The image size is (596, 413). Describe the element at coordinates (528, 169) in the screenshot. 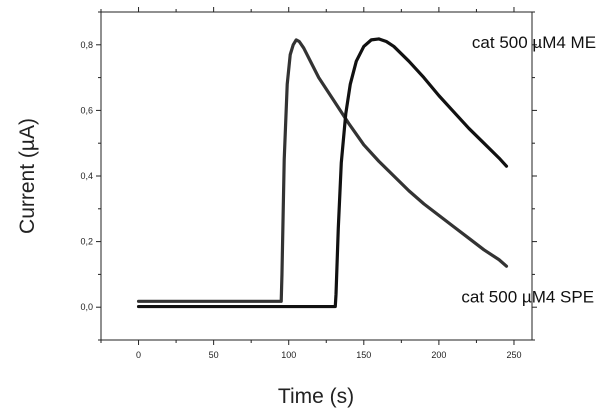

I see `annotations-group: cat 500 µM4 MEA cat 500 µM4 SPE` at that location.